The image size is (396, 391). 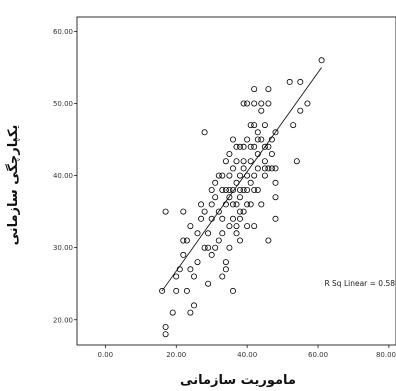 What do you see at coordinates (63, 320) in the screenshot?
I see `y-tick-label: 20.00` at bounding box center [63, 320].